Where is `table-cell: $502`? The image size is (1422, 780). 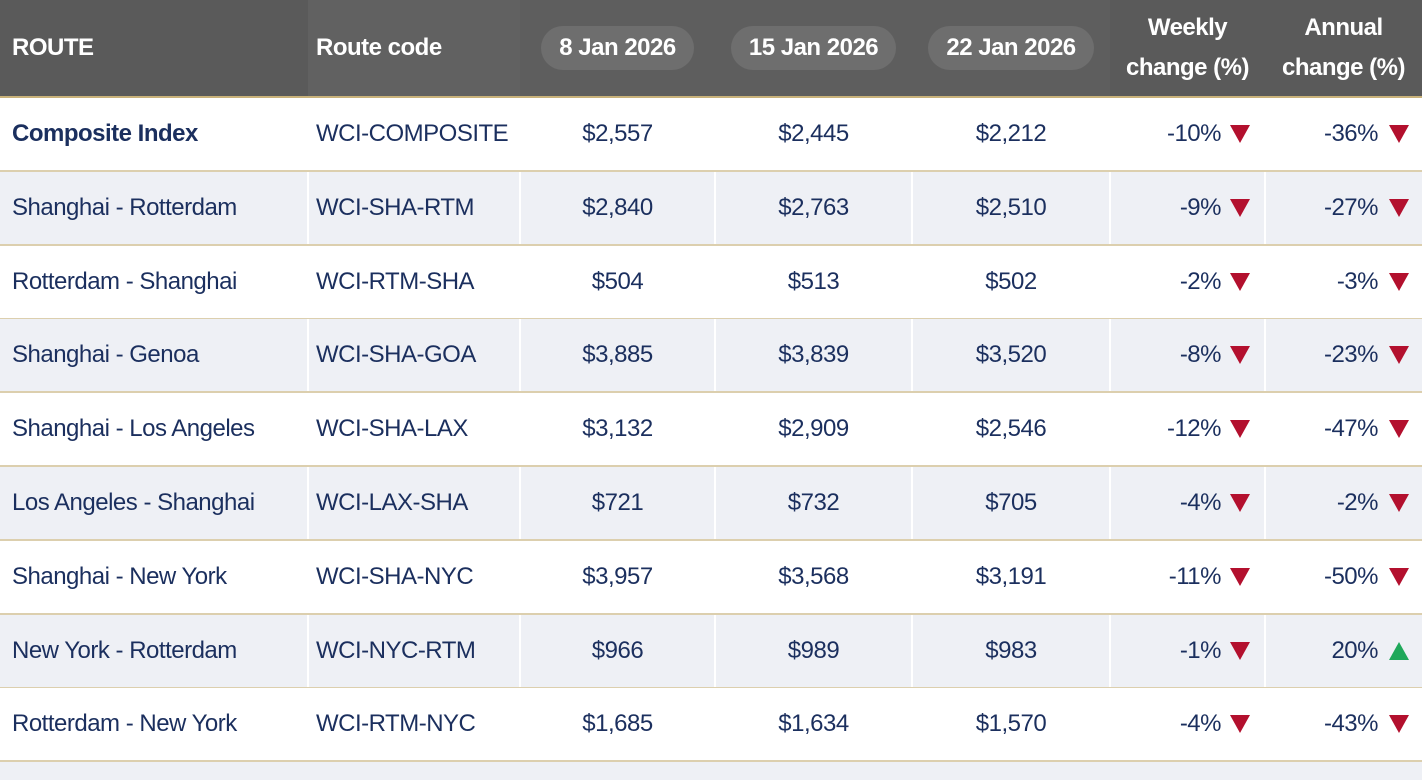 table-cell: $502 is located at coordinates (1011, 282).